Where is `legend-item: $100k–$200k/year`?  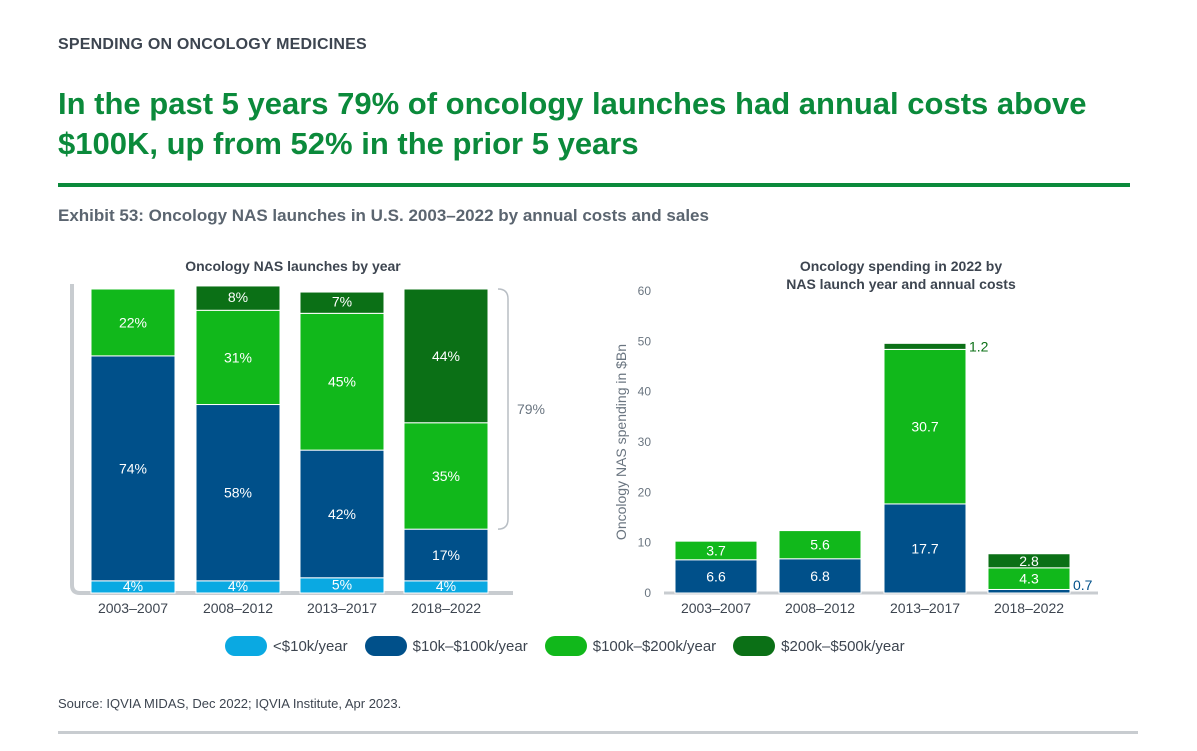
legend-item: $100k–$200k/year is located at coordinates (630, 646).